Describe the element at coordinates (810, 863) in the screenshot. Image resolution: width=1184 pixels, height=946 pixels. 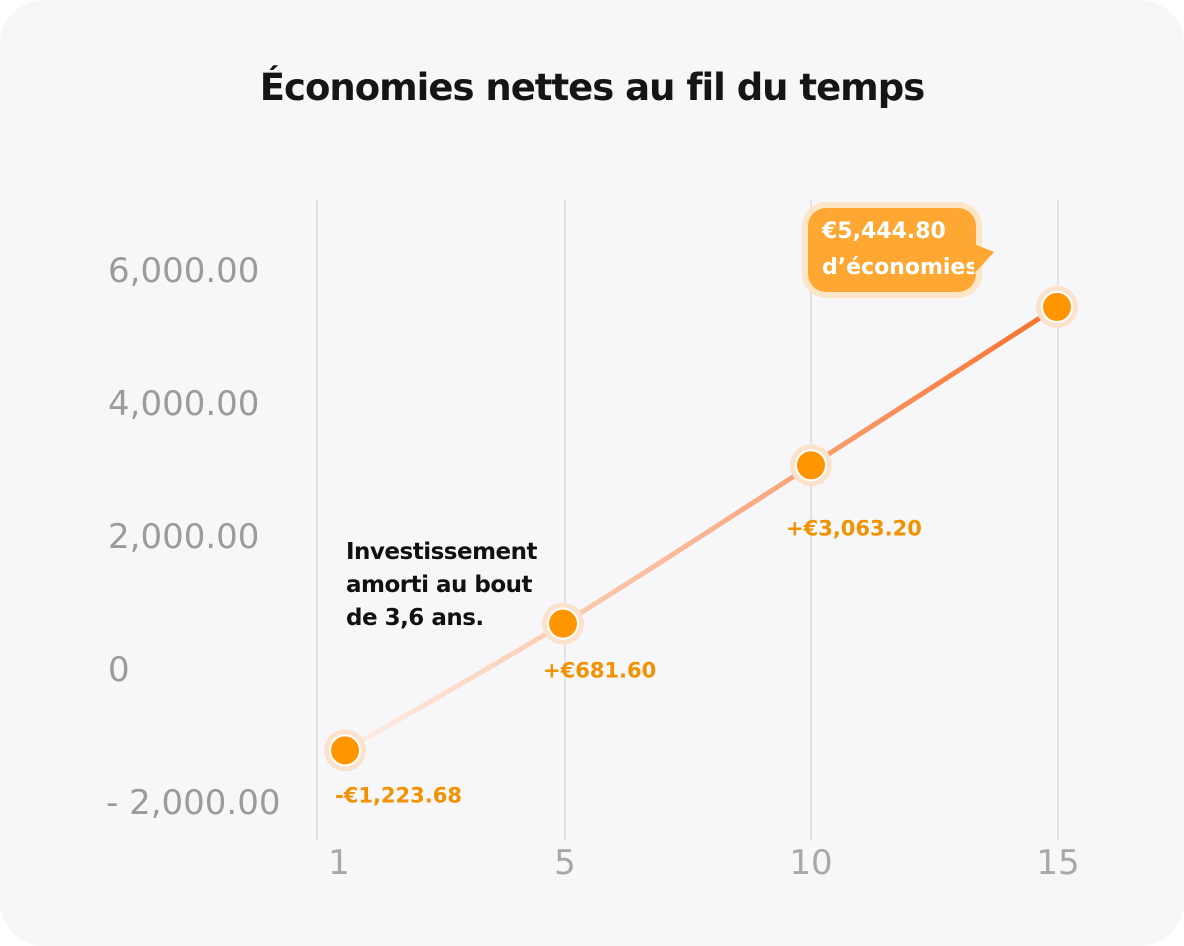
I see `x-tick-label: 10` at that location.